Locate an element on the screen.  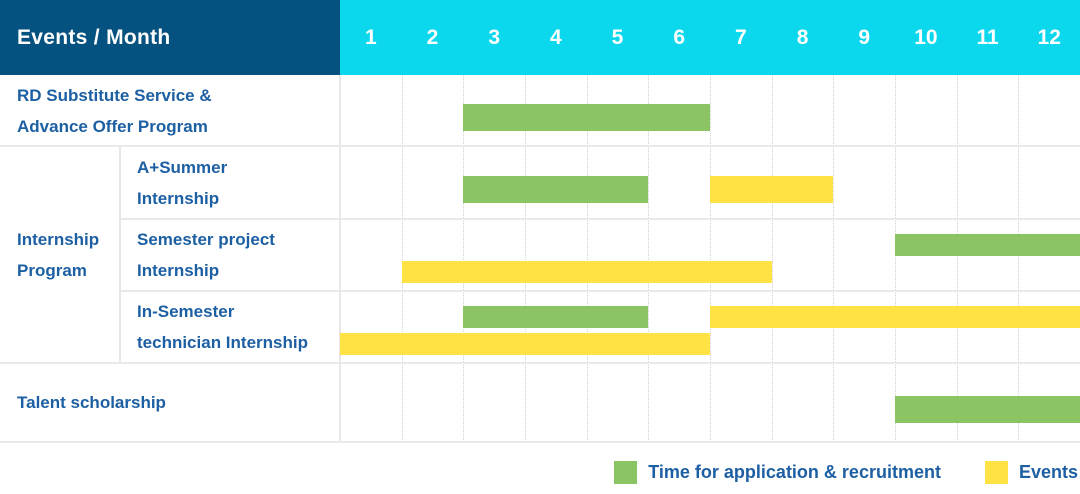
month-header-cell-2: 2 is located at coordinates (432, 37).